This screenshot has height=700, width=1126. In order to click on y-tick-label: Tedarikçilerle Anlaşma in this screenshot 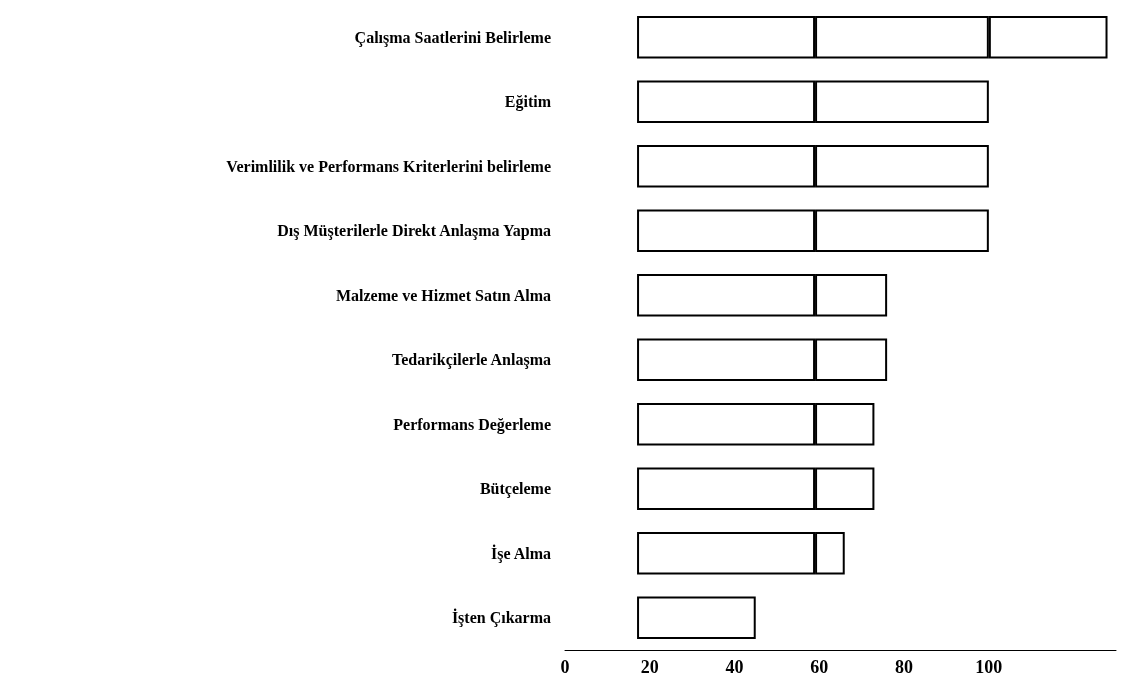, I will do `click(471, 360)`.